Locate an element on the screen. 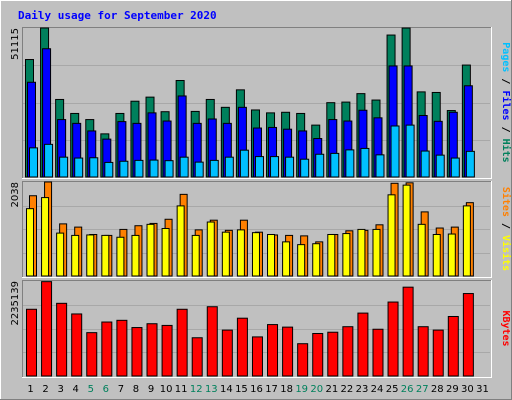  y-axis-max-label: 2038 is located at coordinates (15, 194).